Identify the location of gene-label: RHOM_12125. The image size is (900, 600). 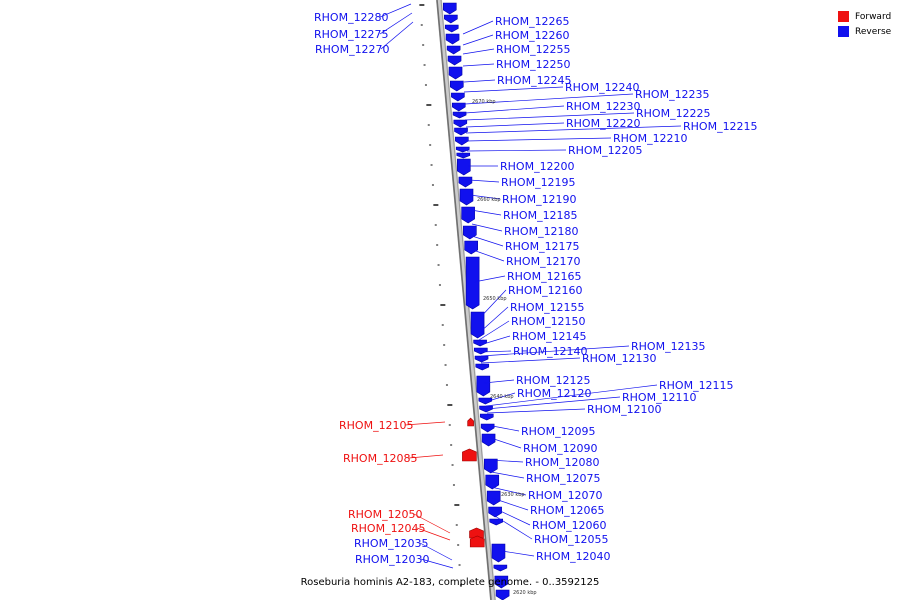
(553, 380).